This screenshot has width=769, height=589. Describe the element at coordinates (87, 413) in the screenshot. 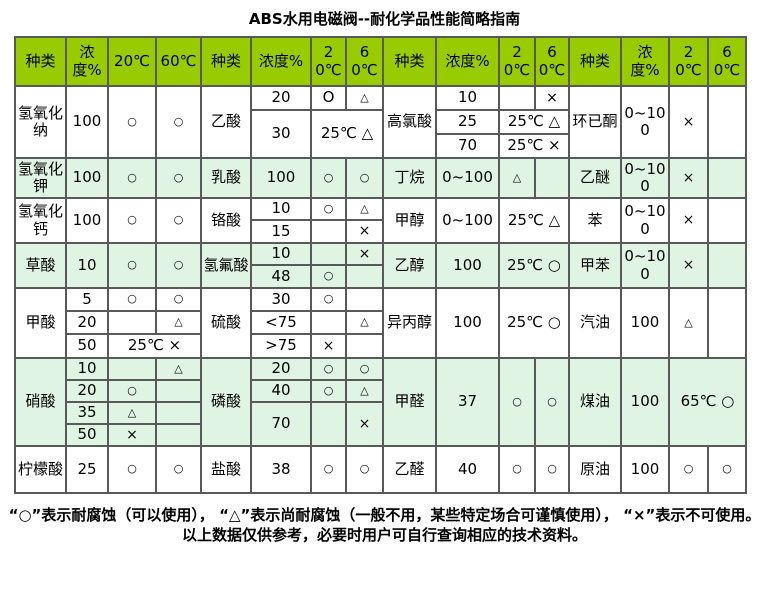

I see `table-cell: 35` at that location.